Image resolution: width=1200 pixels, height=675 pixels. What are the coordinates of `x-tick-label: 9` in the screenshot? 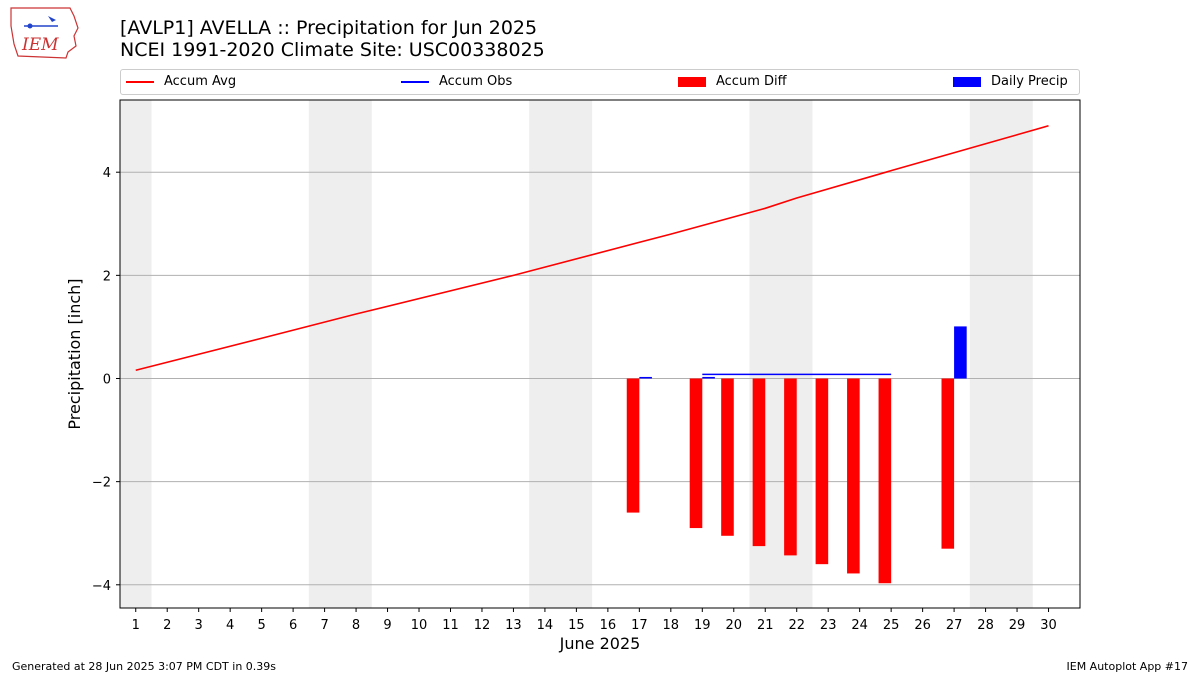 It's located at (387, 625).